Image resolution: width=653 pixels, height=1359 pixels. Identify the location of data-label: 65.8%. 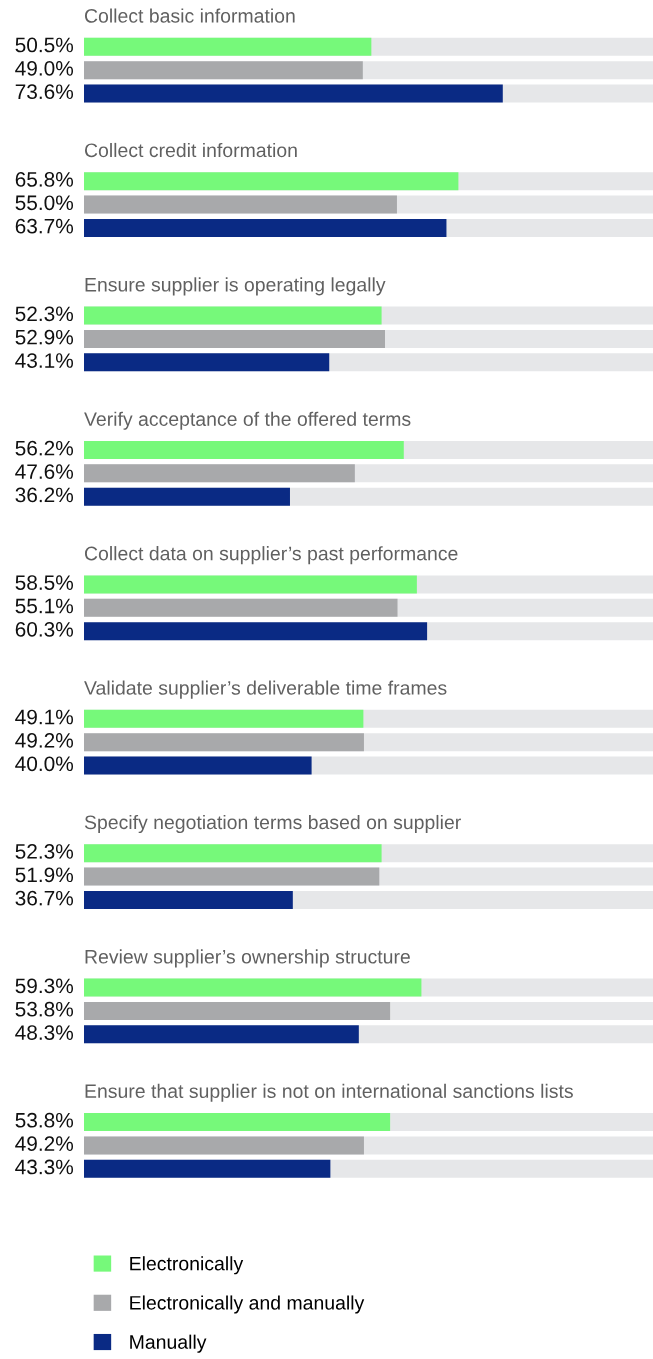
(44, 179).